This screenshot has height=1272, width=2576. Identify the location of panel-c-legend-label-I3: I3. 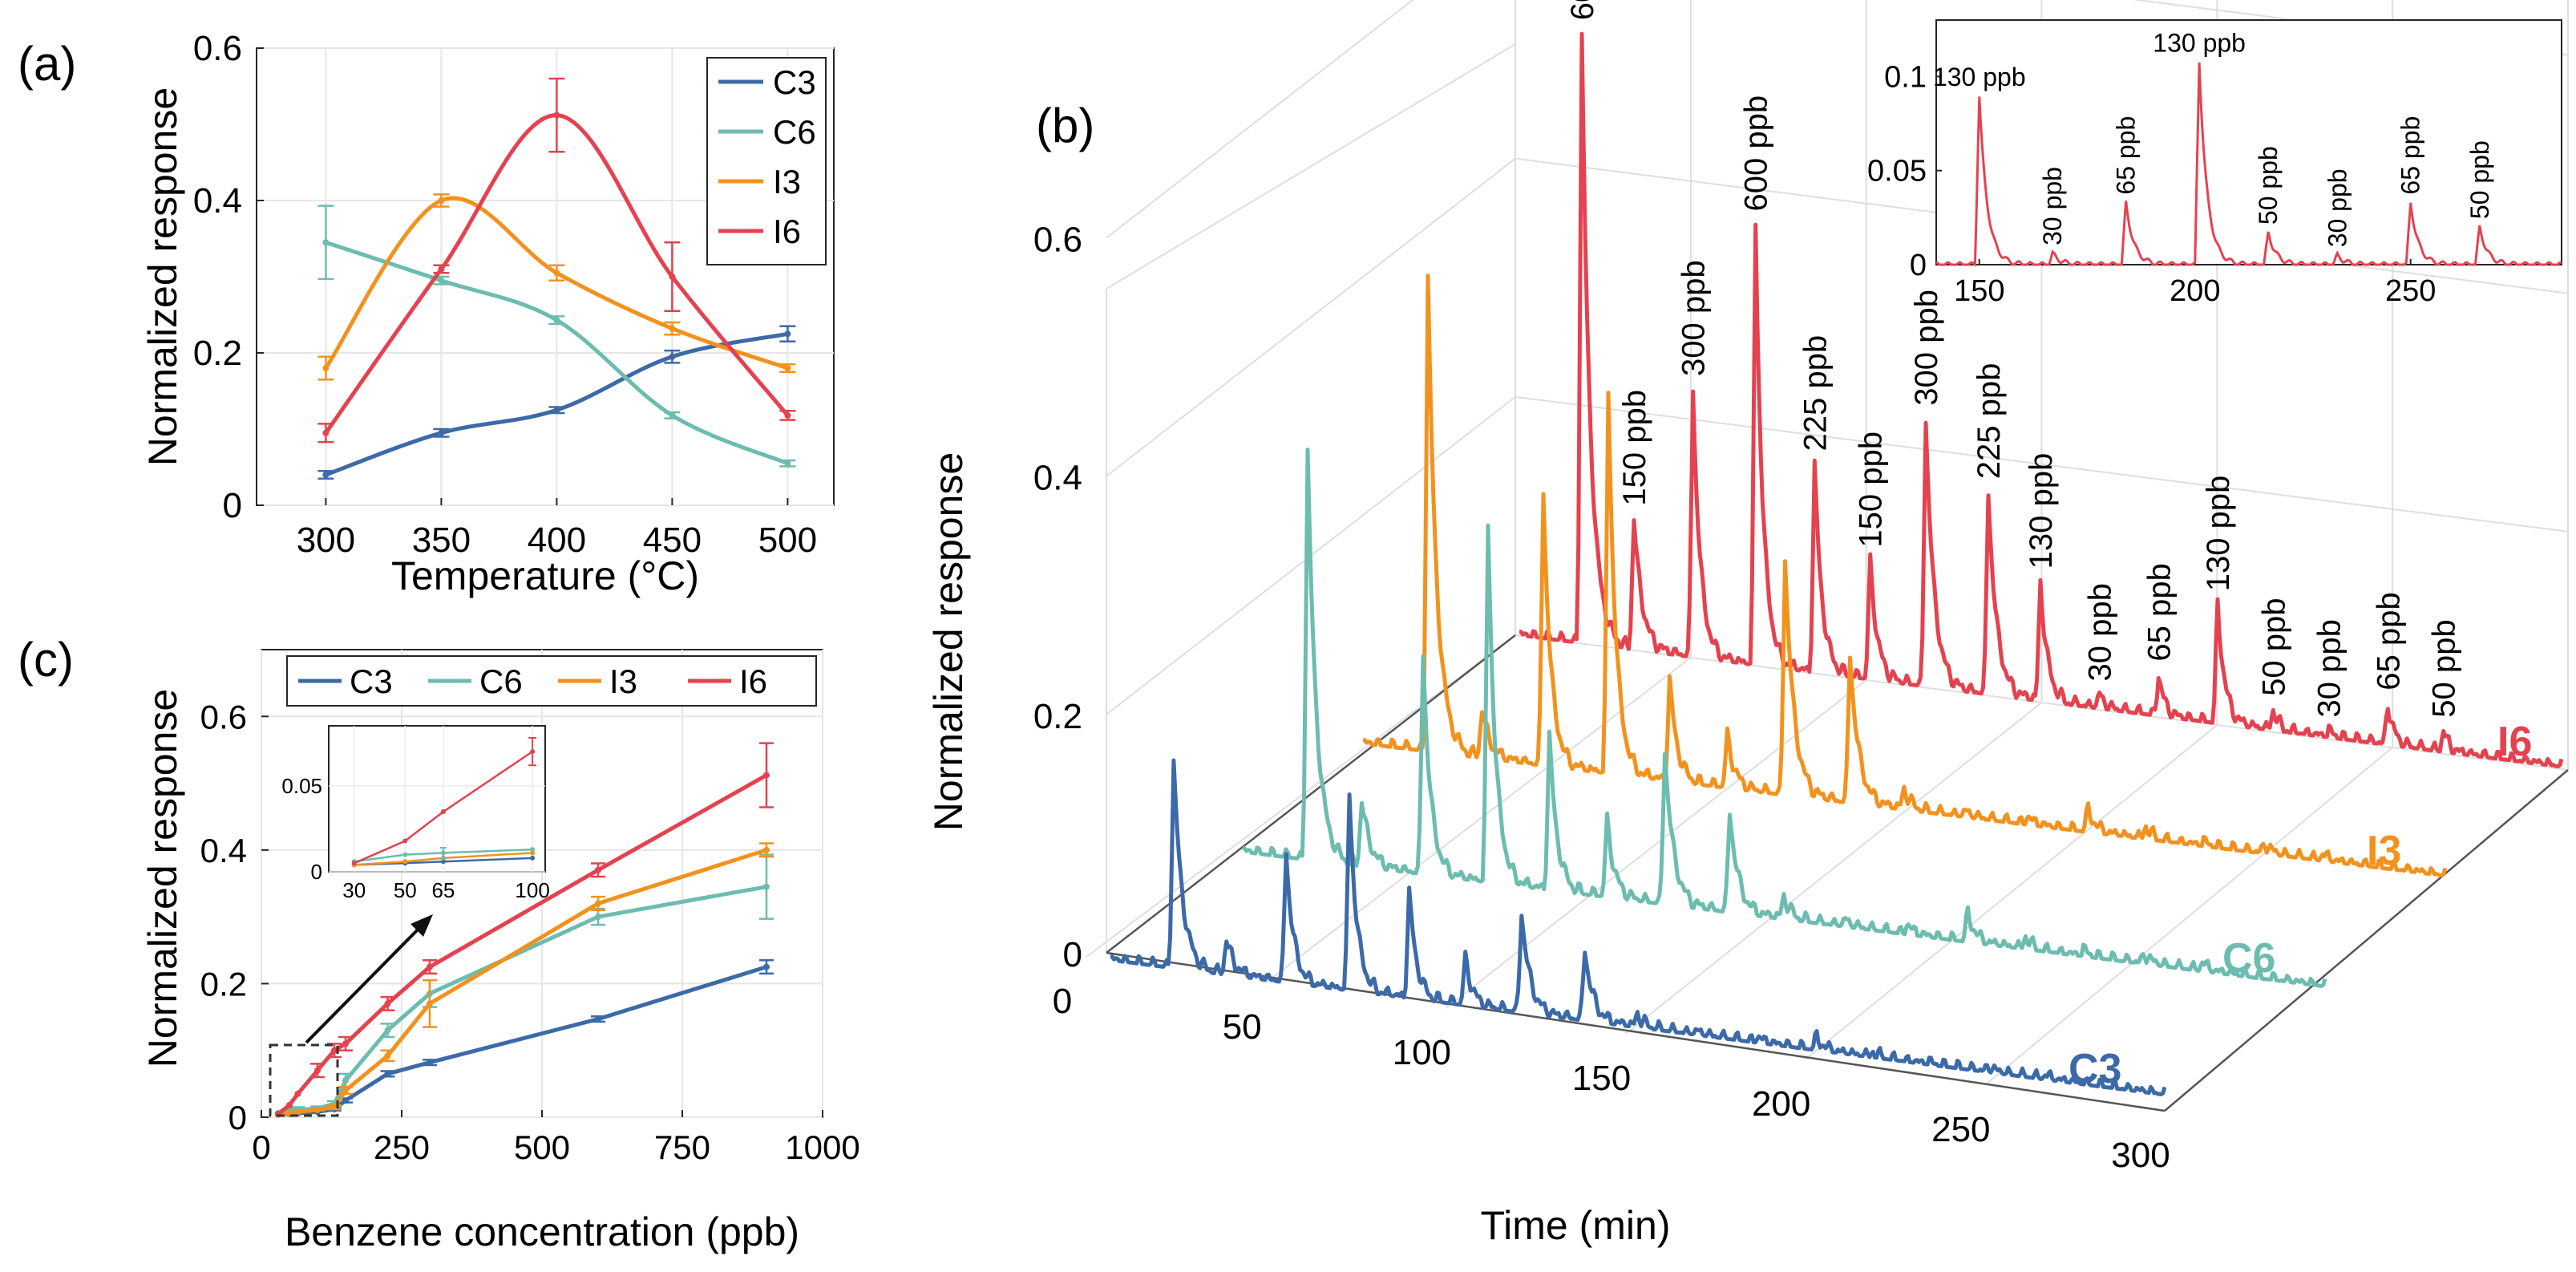
(623, 681).